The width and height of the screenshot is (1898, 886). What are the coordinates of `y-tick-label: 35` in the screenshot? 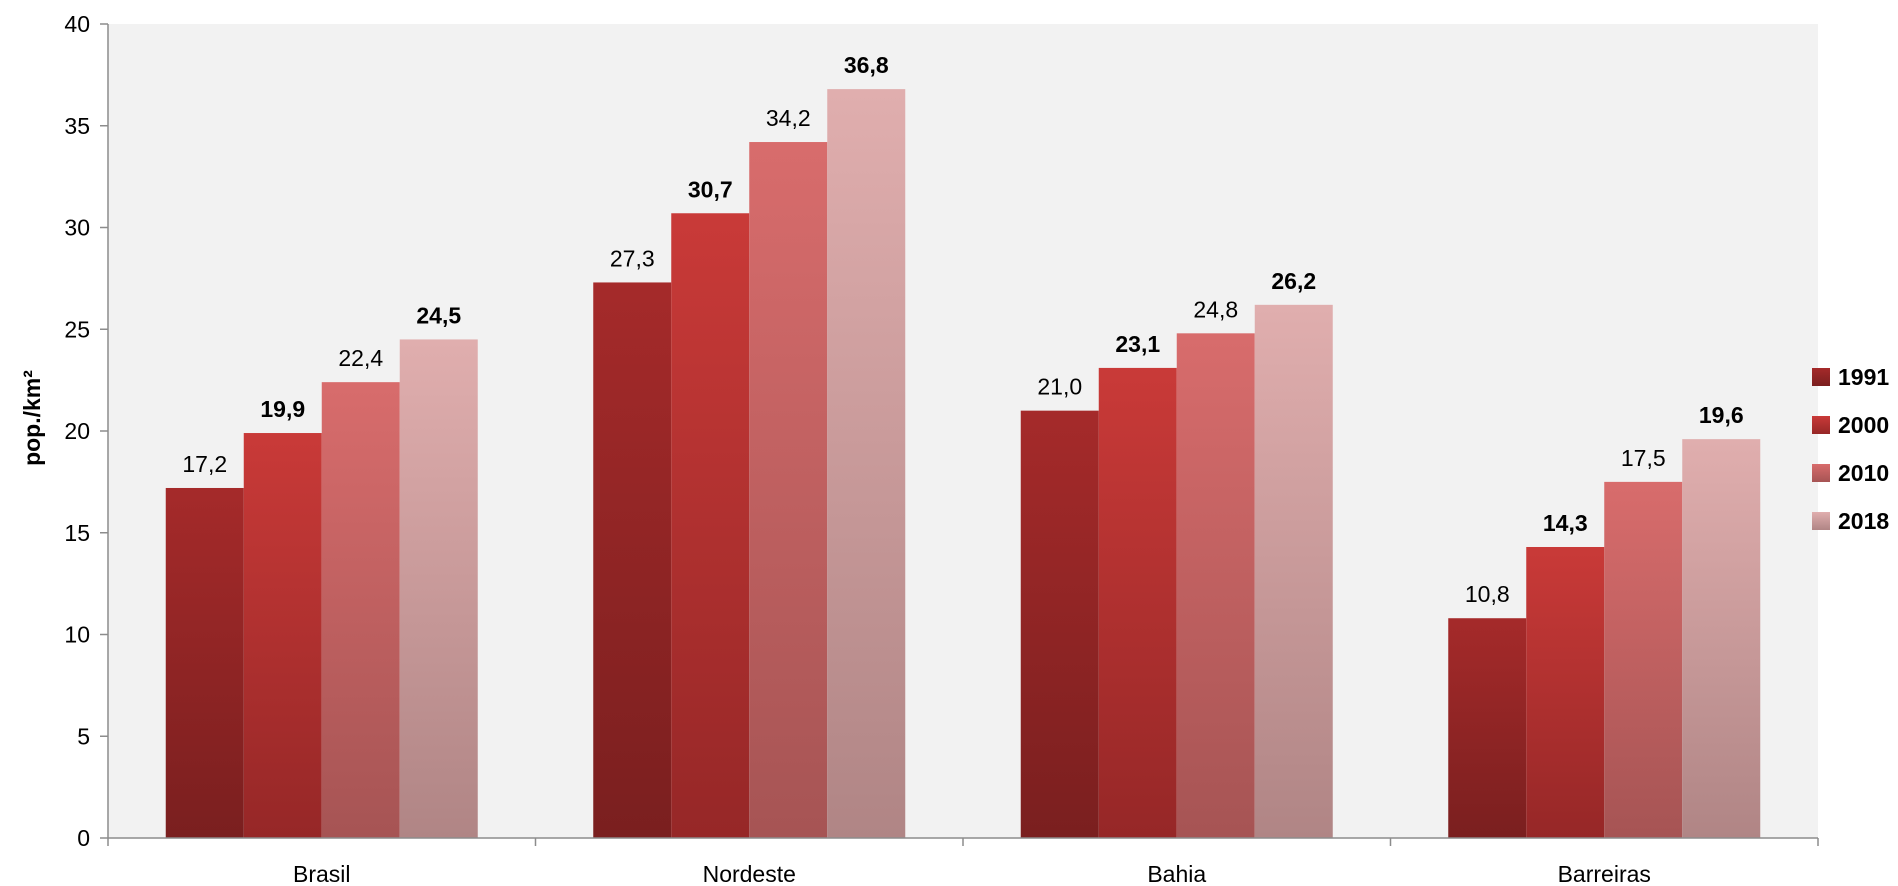 It's located at (77, 126).